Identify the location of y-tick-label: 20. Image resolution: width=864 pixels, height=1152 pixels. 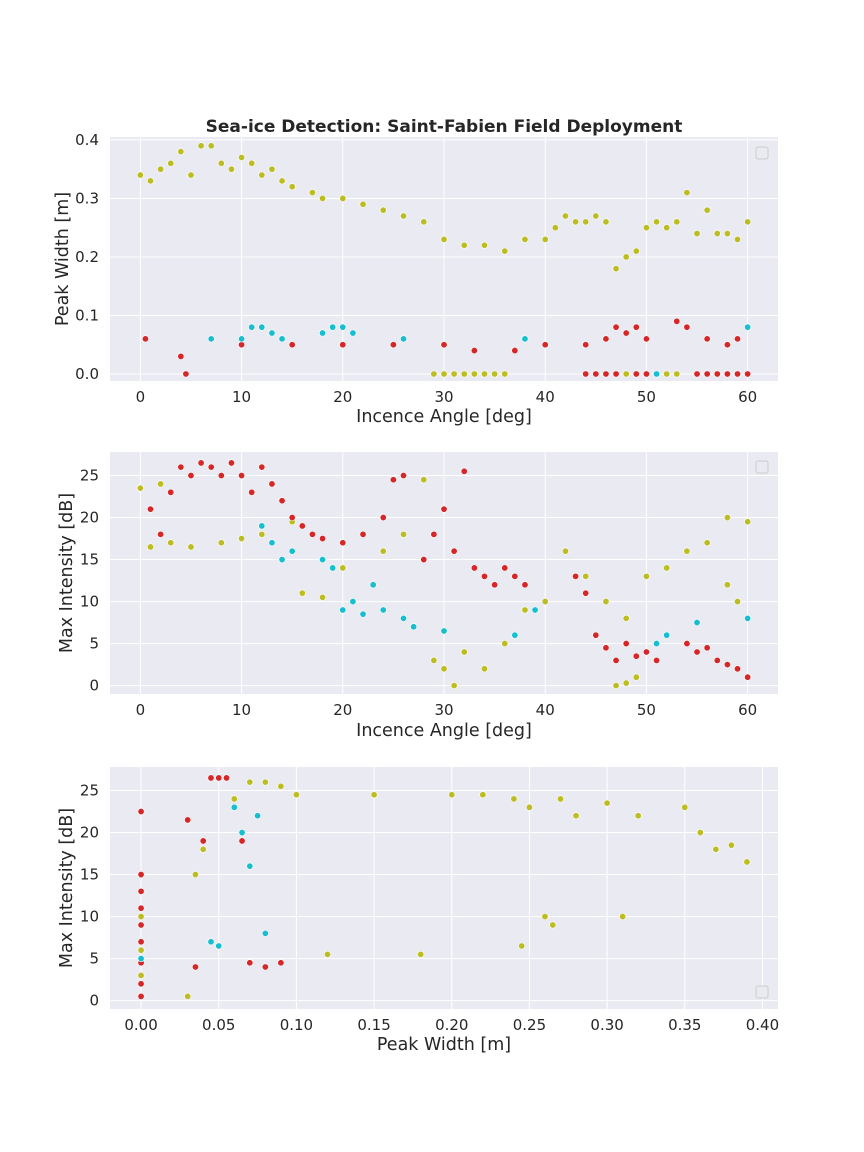
(89, 833).